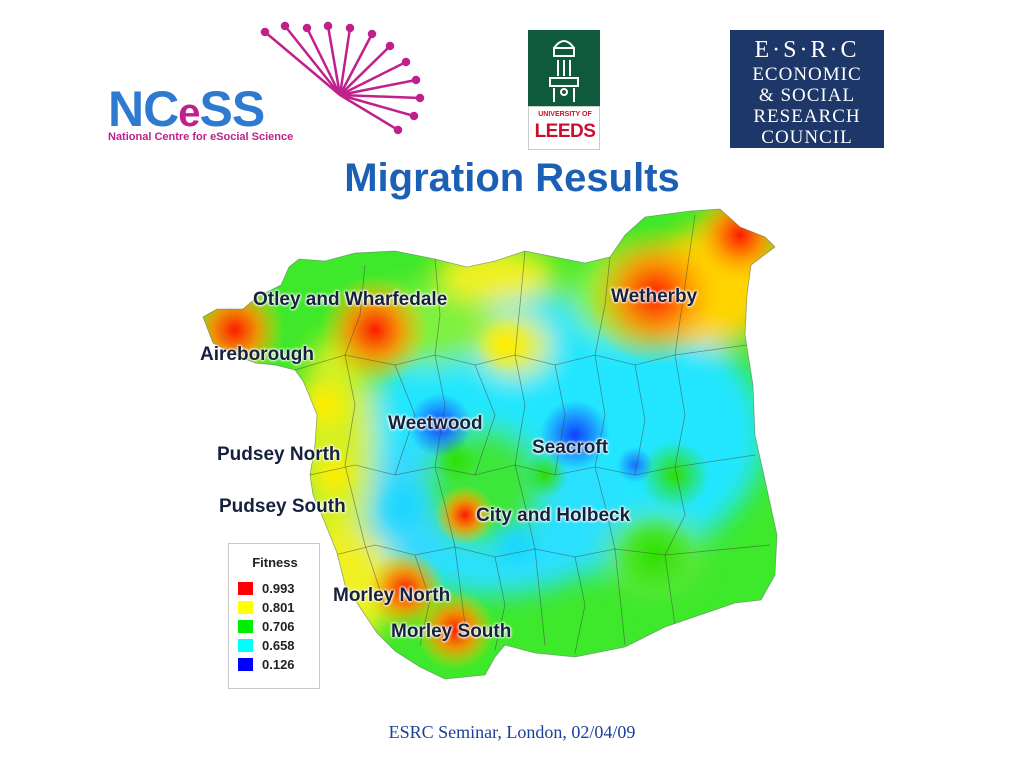 The height and width of the screenshot is (768, 1024). What do you see at coordinates (275, 562) in the screenshot?
I see `legend-title: Fitness` at bounding box center [275, 562].